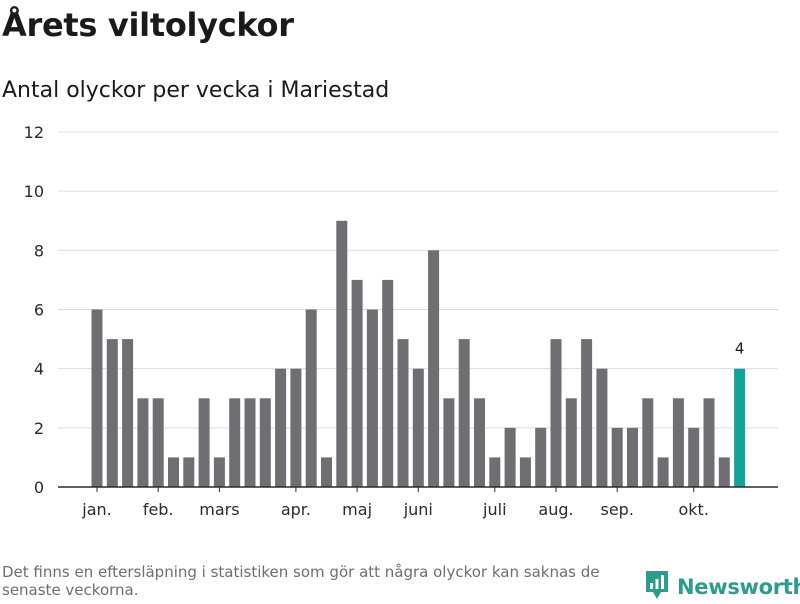  I want to click on y-tick-label: 6, so click(39, 310).